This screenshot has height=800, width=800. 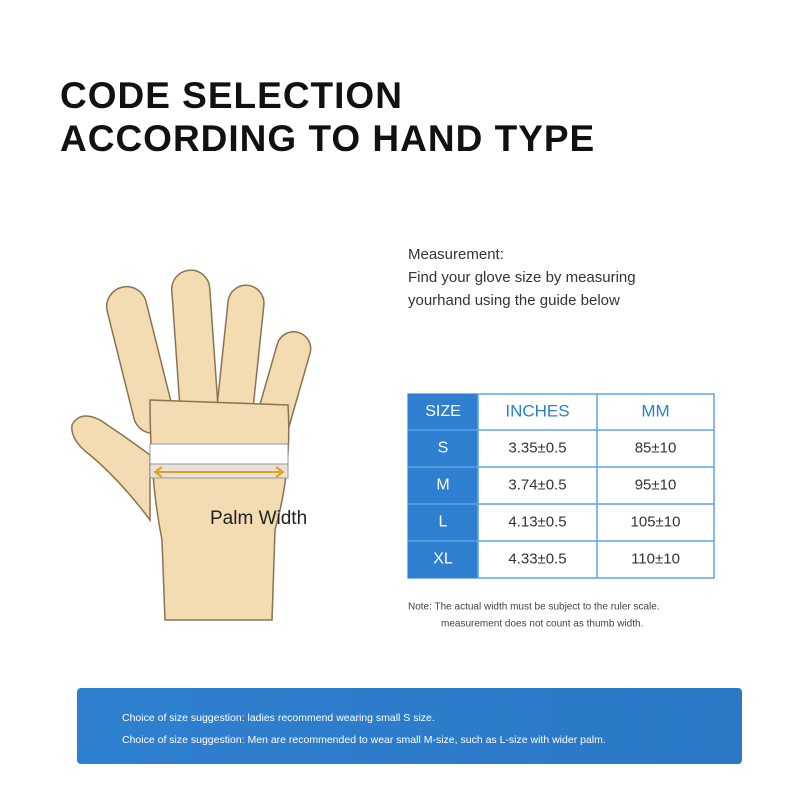 I want to click on table-header: INCHES, so click(x=537, y=410).